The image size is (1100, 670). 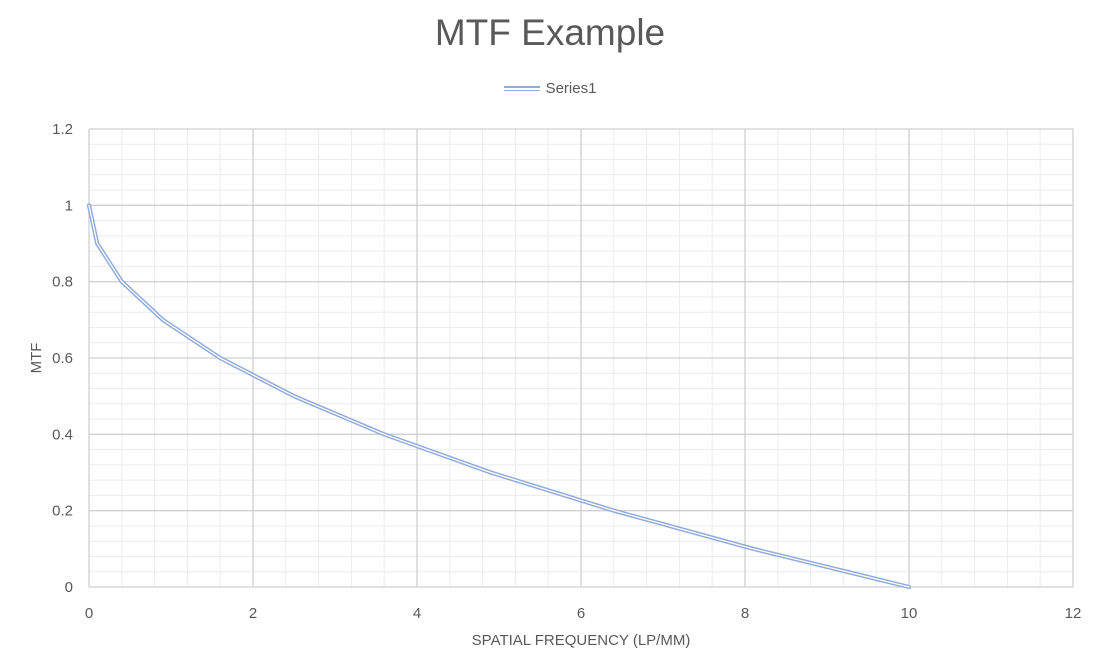 I want to click on y-tick-label: 0.8, so click(x=62, y=282).